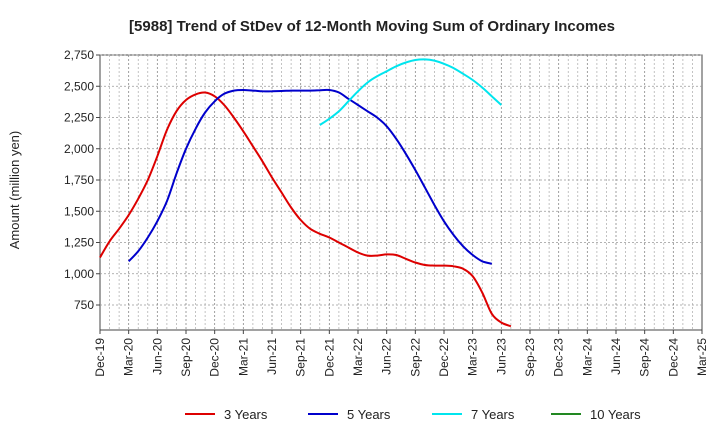  What do you see at coordinates (79, 55) in the screenshot?
I see `y-tick-label: 2,750` at bounding box center [79, 55].